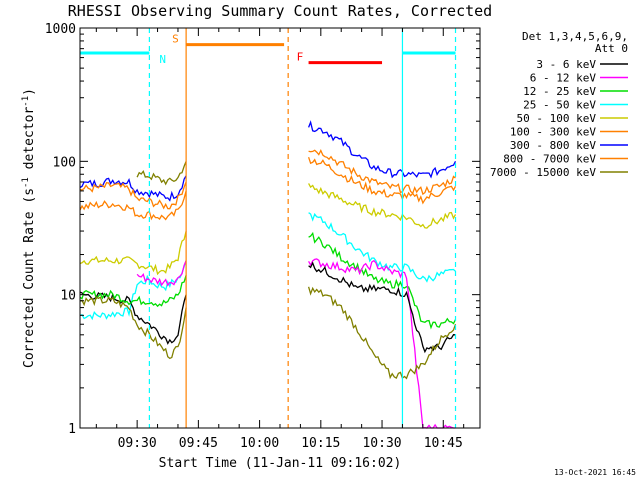 Image resolution: width=640 pixels, height=480 pixels. What do you see at coordinates (29, 92) in the screenshot?
I see `y-axis-label-part: )` at bounding box center [29, 92].